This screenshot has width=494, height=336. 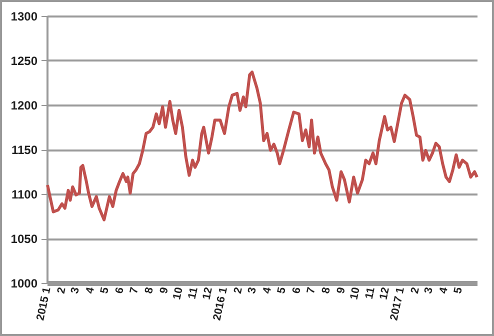 I want to click on y-tick-label: 1250, so click(x=24, y=61).